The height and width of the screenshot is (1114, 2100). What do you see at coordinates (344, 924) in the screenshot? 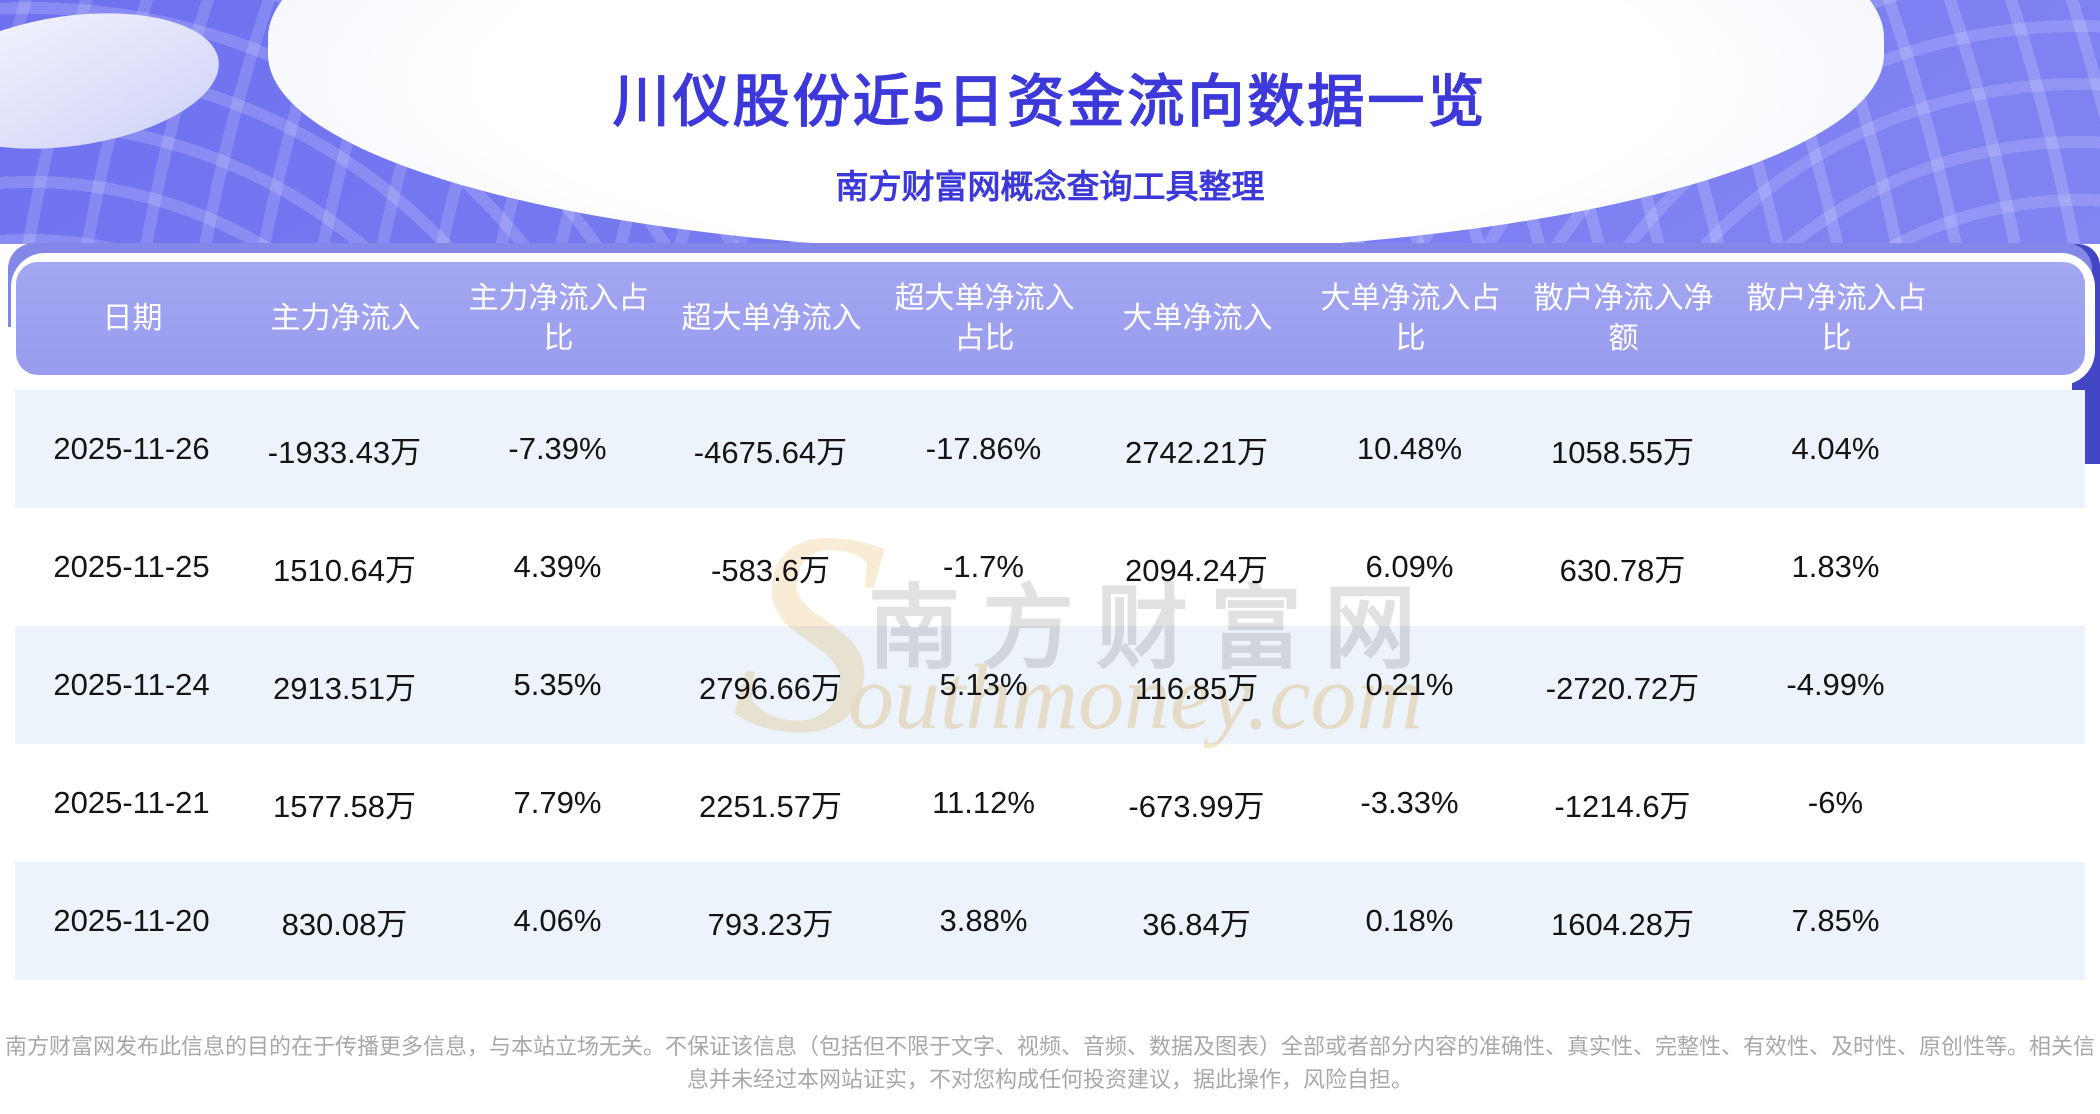
I see `table-cell: 830.08万` at bounding box center [344, 924].